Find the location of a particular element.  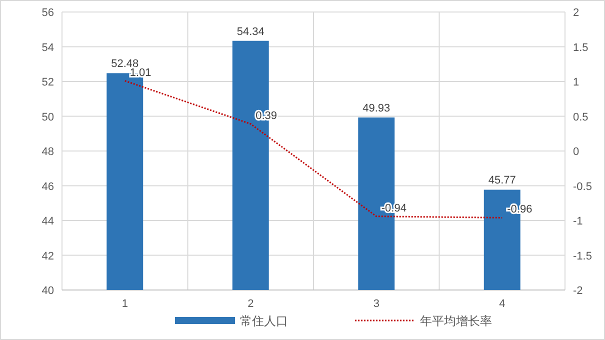

y-tick-label: 50 is located at coordinates (48, 117).